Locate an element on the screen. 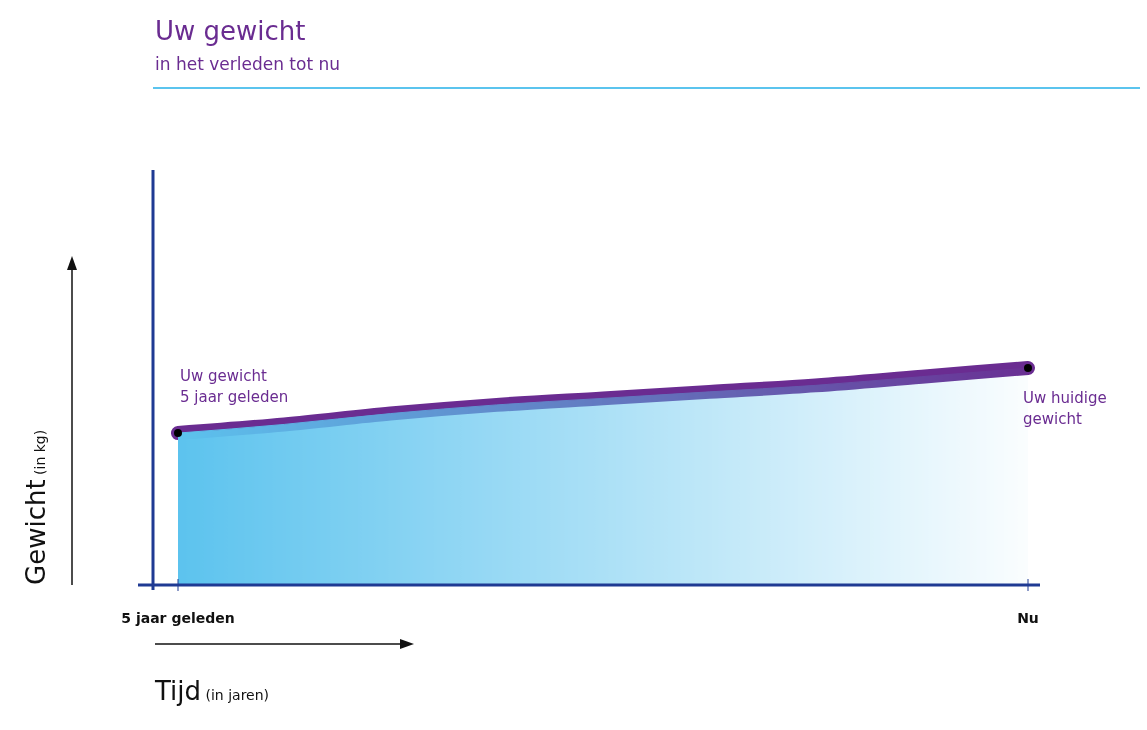 The height and width of the screenshot is (730, 1147). annotation: Uw huidige gewicht is located at coordinates (1065, 408).